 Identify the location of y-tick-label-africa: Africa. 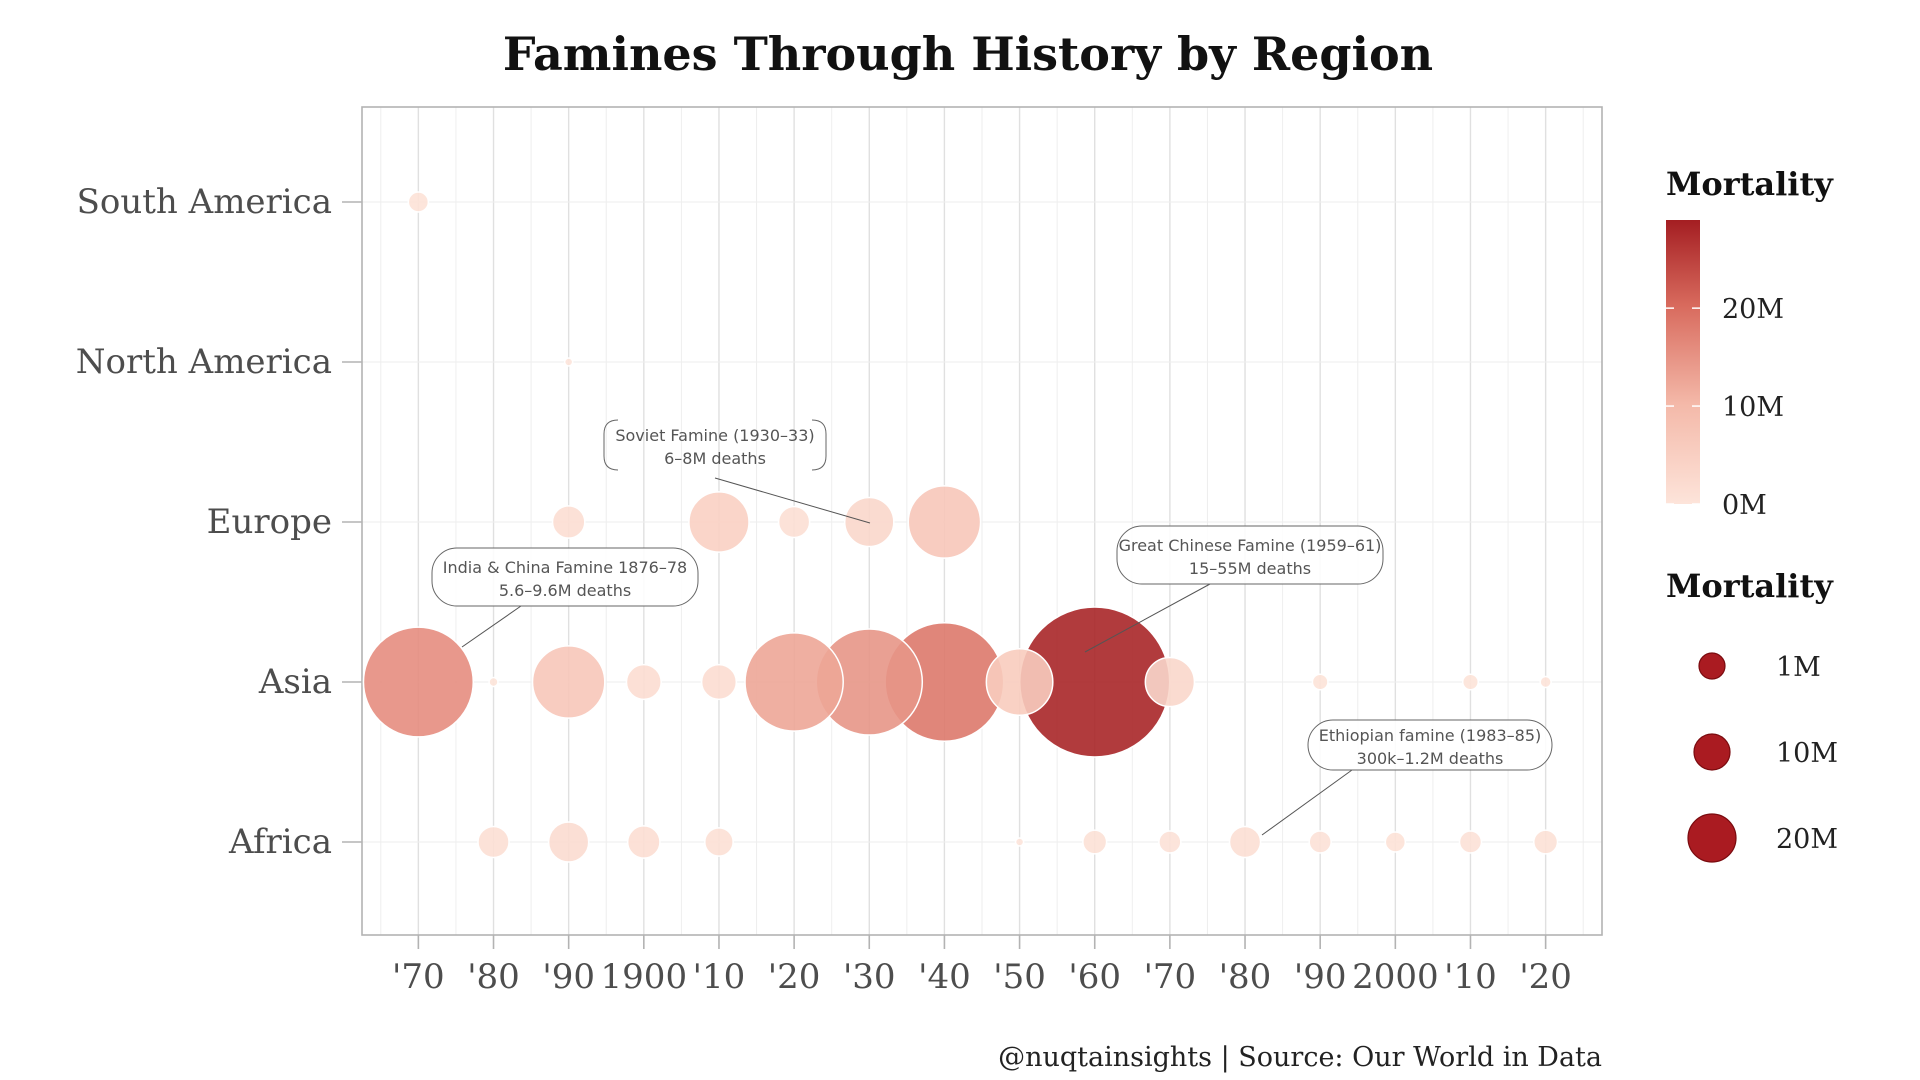
(280, 842).